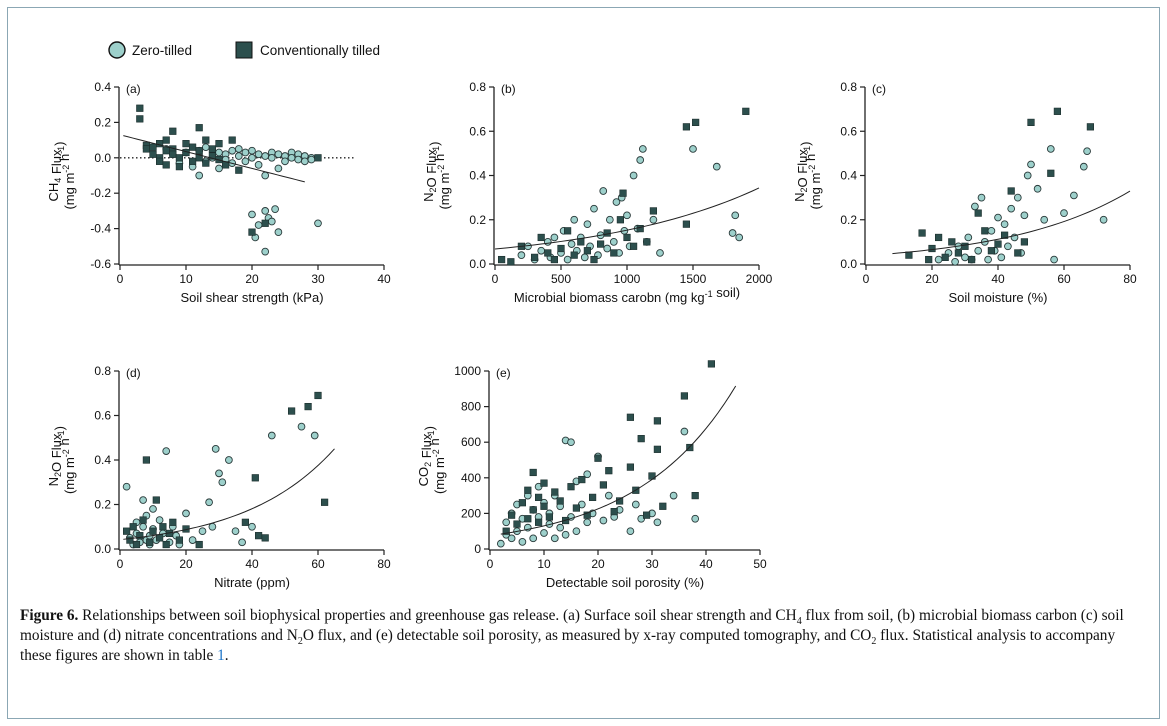 This screenshot has width=1167, height=726. What do you see at coordinates (133, 89) in the screenshot?
I see `panel-label: (a)` at bounding box center [133, 89].